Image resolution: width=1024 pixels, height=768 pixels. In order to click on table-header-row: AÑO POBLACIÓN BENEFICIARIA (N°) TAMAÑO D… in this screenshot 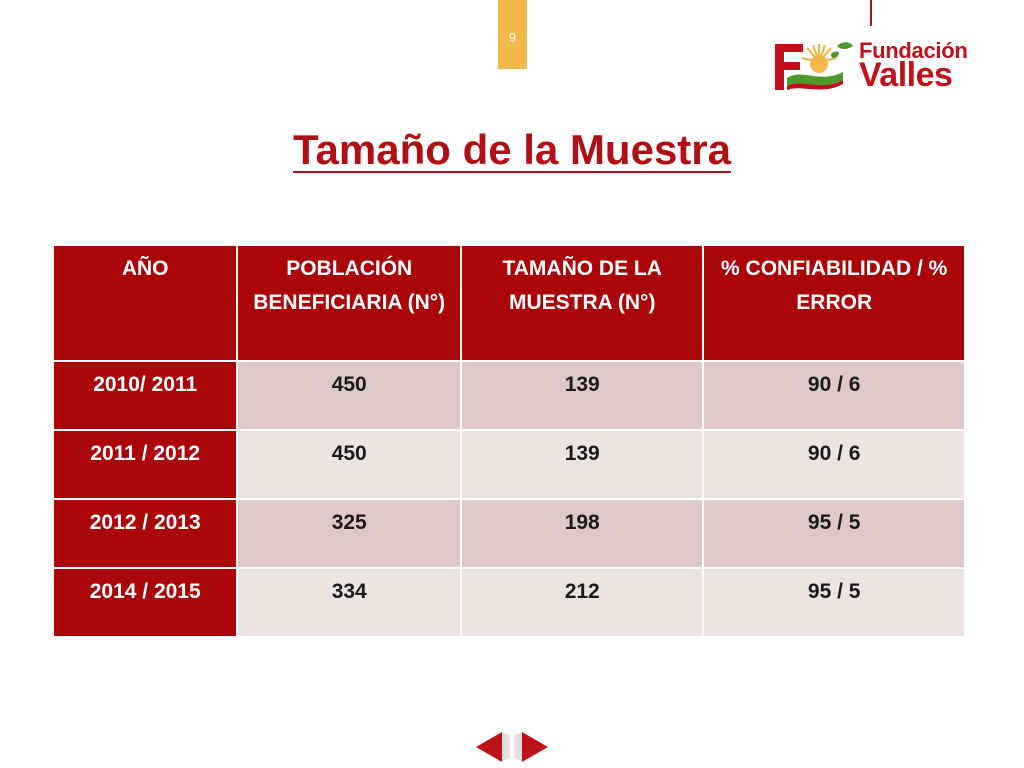, I will do `click(508, 303)`.